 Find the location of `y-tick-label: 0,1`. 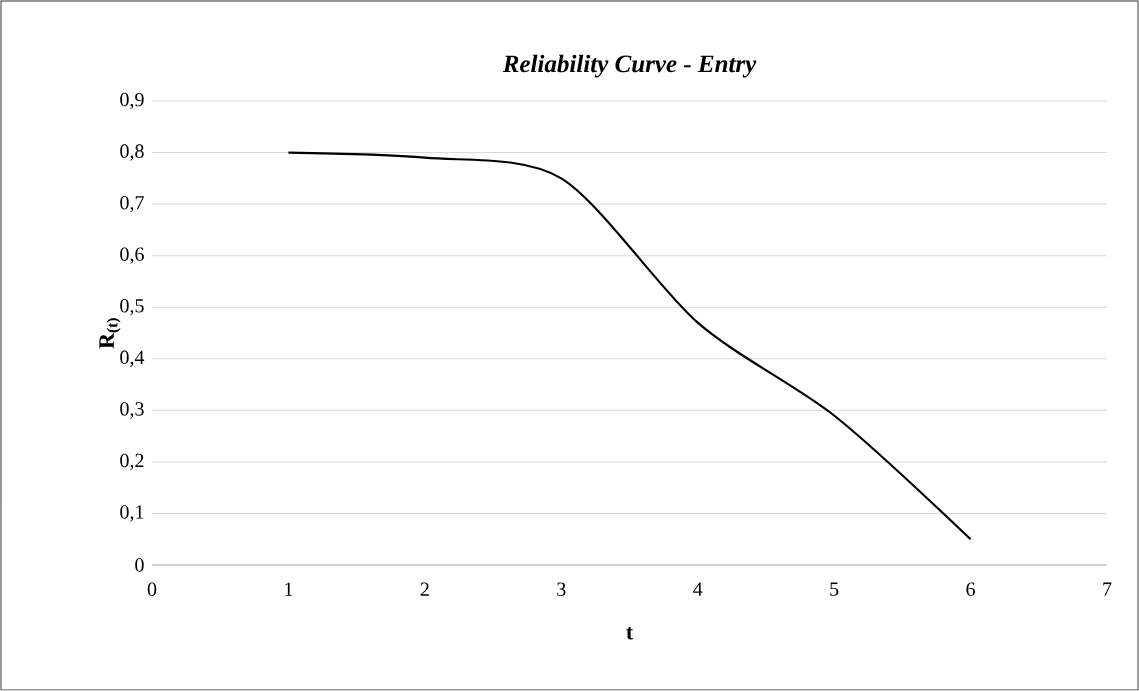

y-tick-label: 0,1 is located at coordinates (132, 513).